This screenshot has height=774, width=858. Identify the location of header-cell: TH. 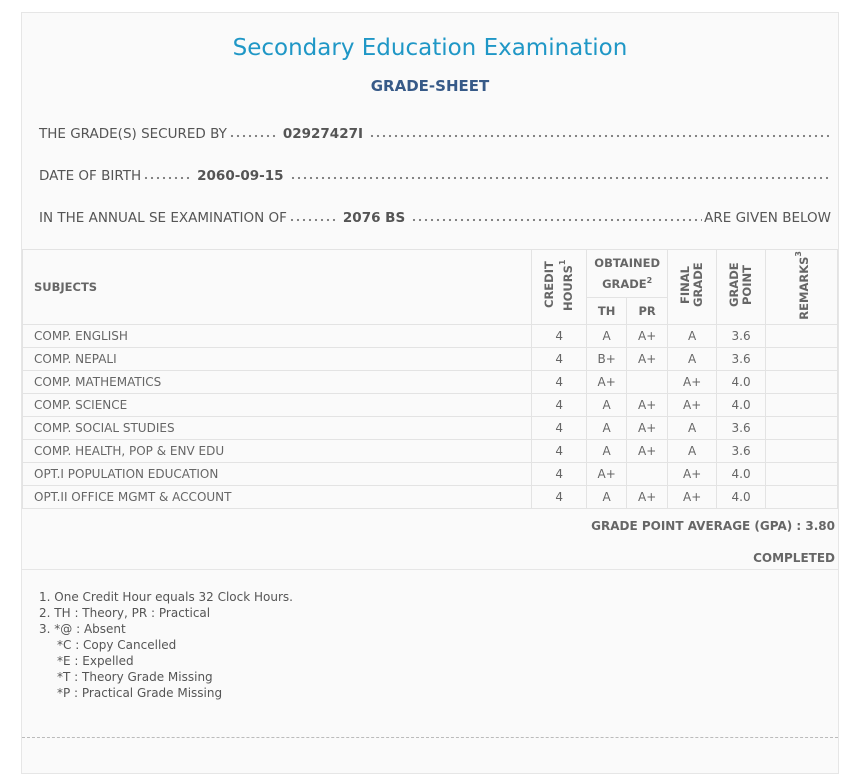
(607, 310).